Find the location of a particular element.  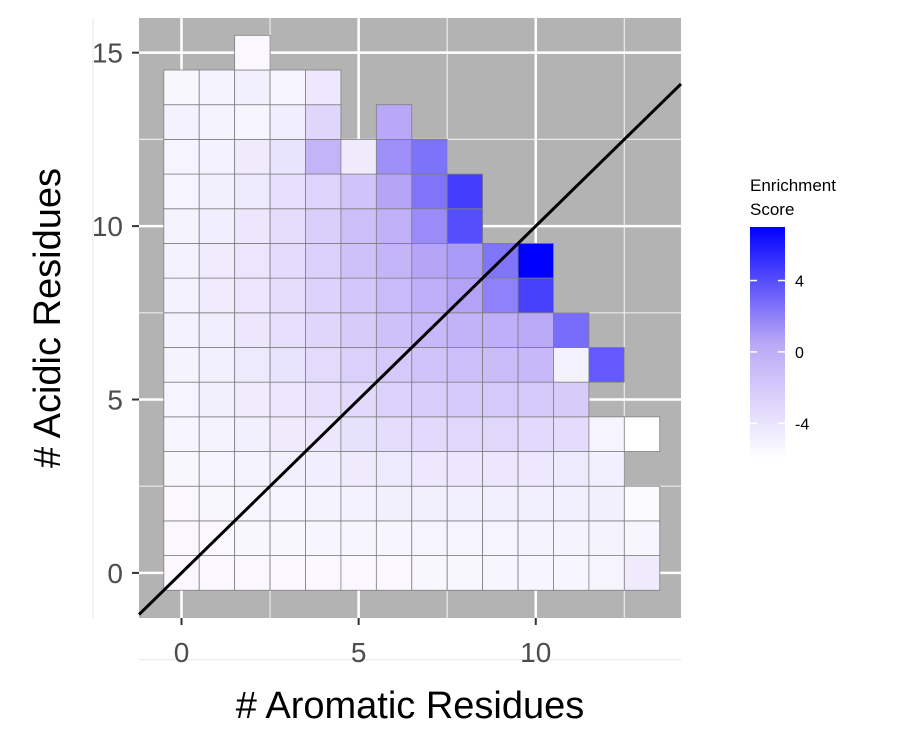

y-tick-label: 0 is located at coordinates (115, 573).